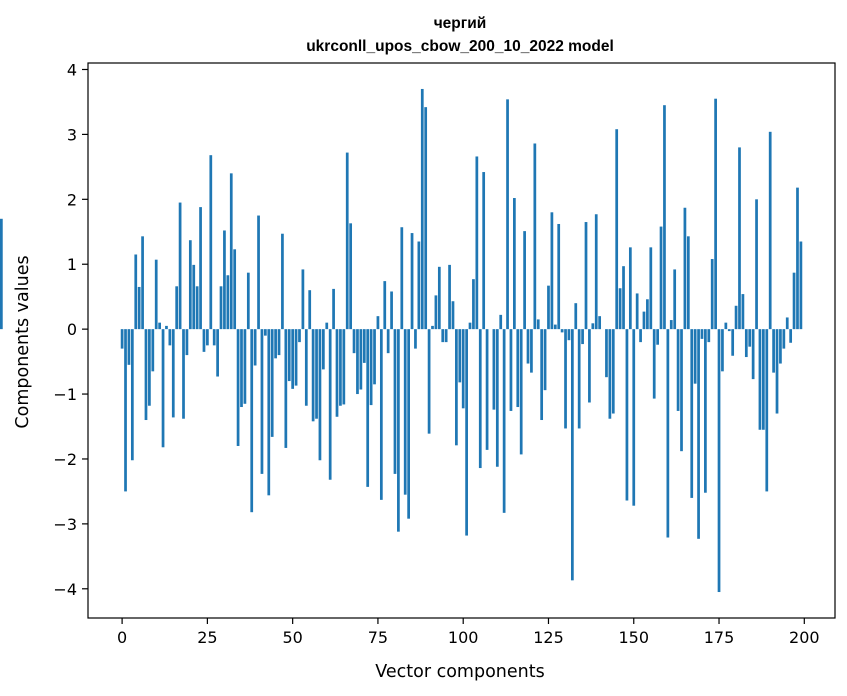 This screenshot has width=847, height=696. What do you see at coordinates (719, 637) in the screenshot?
I see `x-tick-label-175: 175` at bounding box center [719, 637].